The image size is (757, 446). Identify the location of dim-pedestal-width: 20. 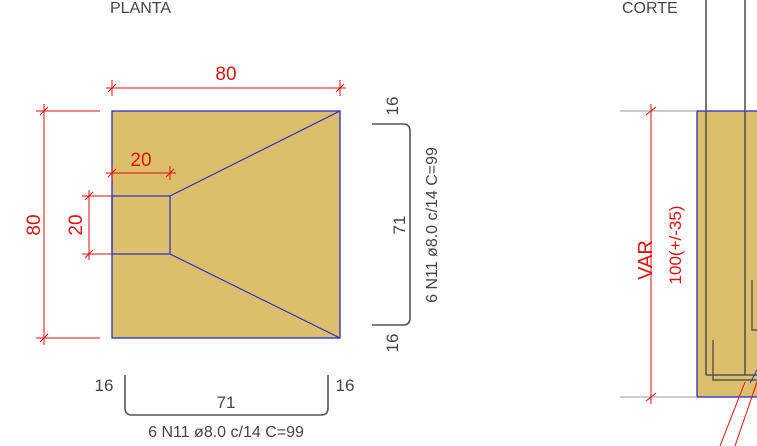
(140, 160).